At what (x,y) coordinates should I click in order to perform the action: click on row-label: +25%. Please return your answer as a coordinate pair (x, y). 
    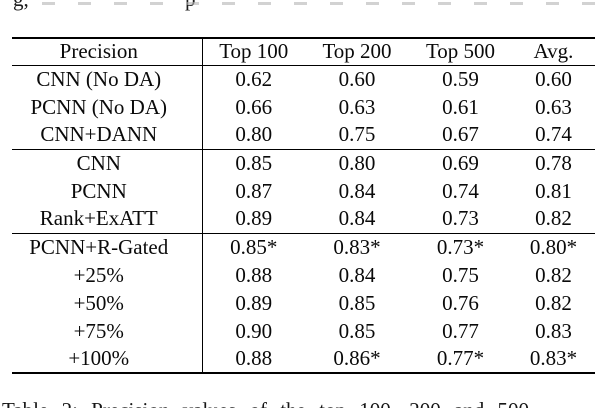
    Looking at the image, I should click on (107, 275).